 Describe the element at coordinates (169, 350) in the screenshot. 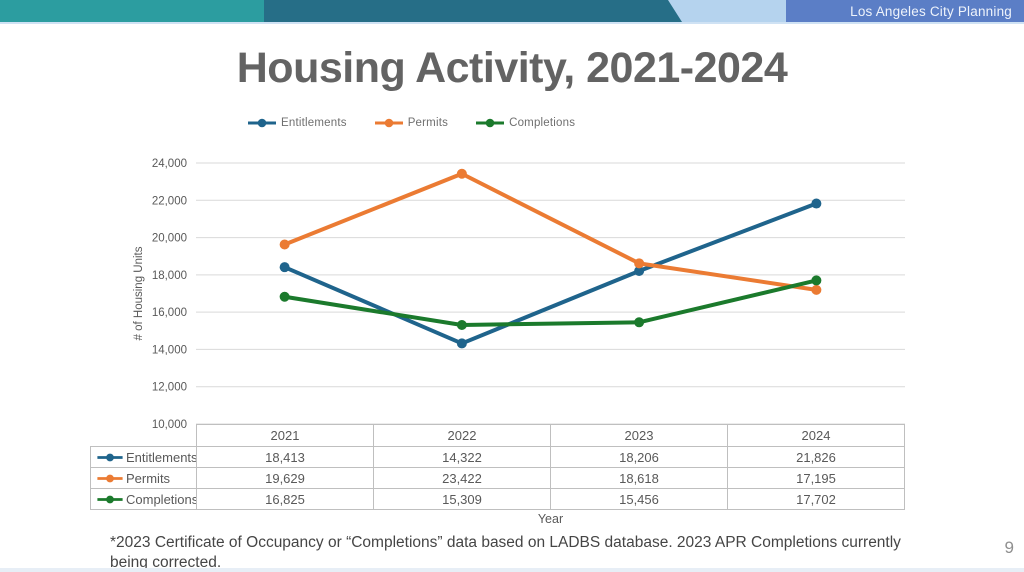

I see `svg-text: 14,000` at that location.